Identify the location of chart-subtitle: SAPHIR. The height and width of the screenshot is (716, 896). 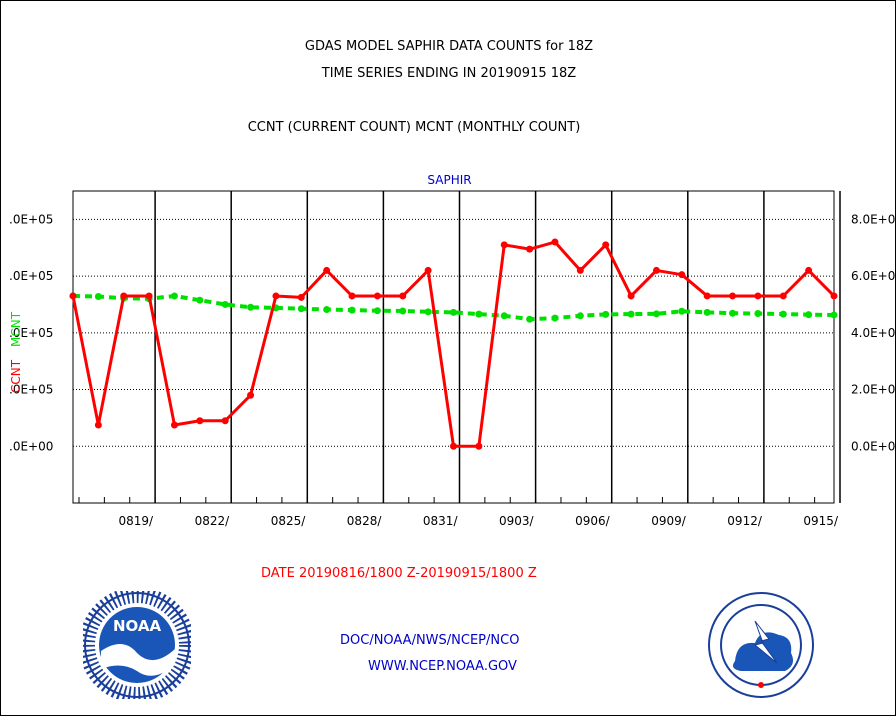
(449, 180).